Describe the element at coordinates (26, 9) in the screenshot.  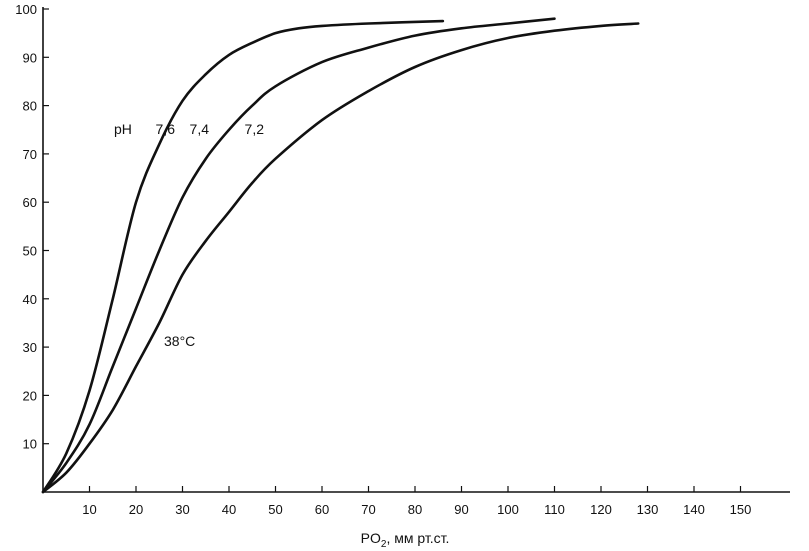
I see `y-tick-label-100: 100` at that location.